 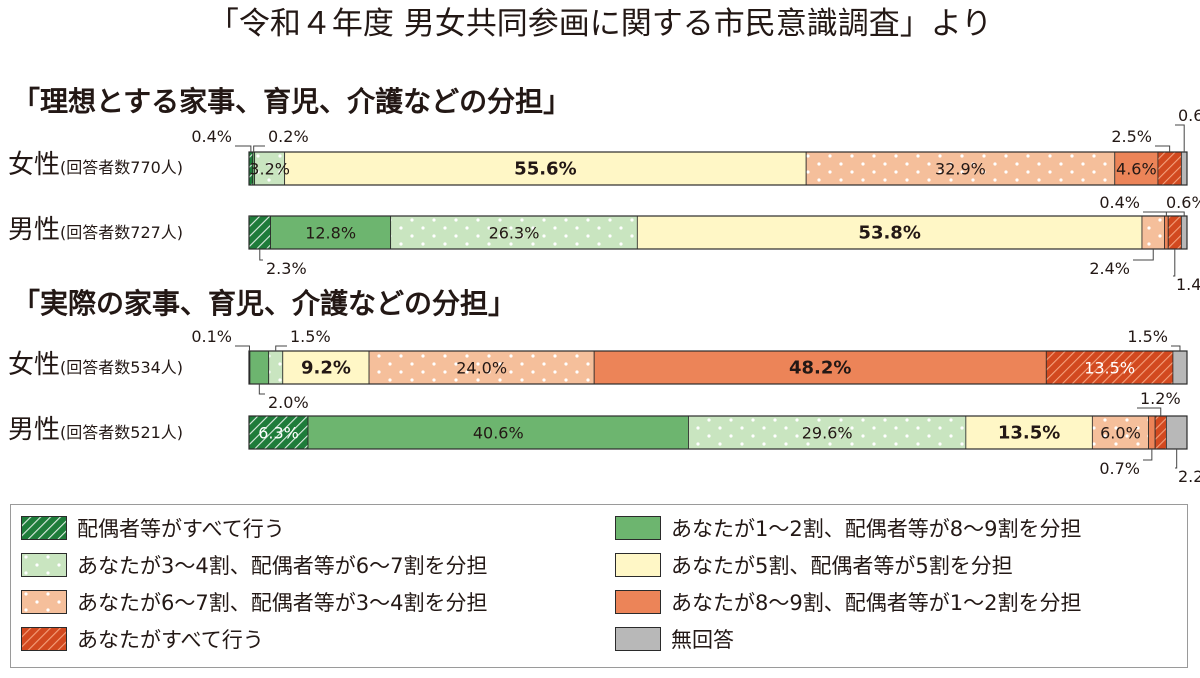 I want to click on data-label: 6.0%, so click(x=1120, y=433).